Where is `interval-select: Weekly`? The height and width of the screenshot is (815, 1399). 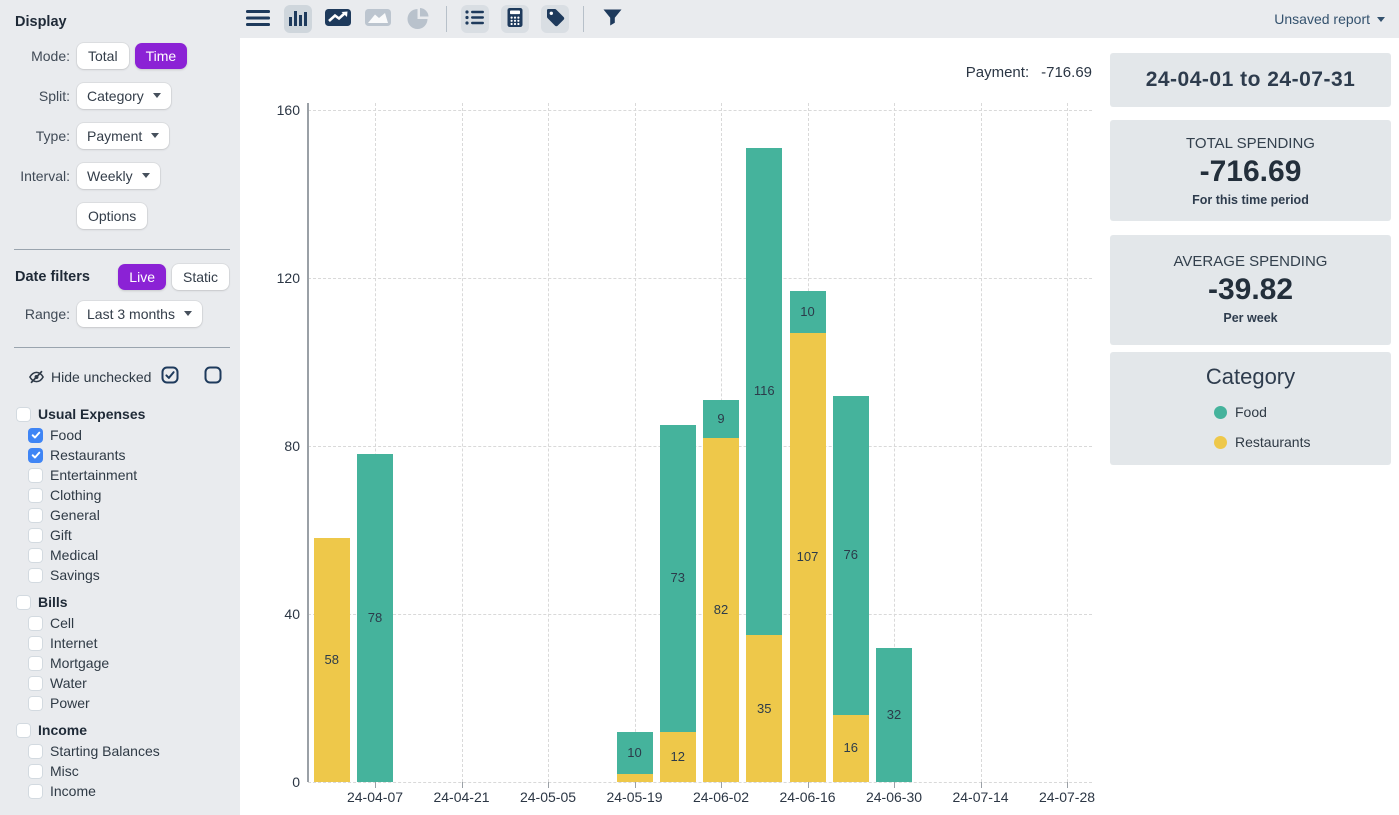
interval-select: Weekly is located at coordinates (118, 175).